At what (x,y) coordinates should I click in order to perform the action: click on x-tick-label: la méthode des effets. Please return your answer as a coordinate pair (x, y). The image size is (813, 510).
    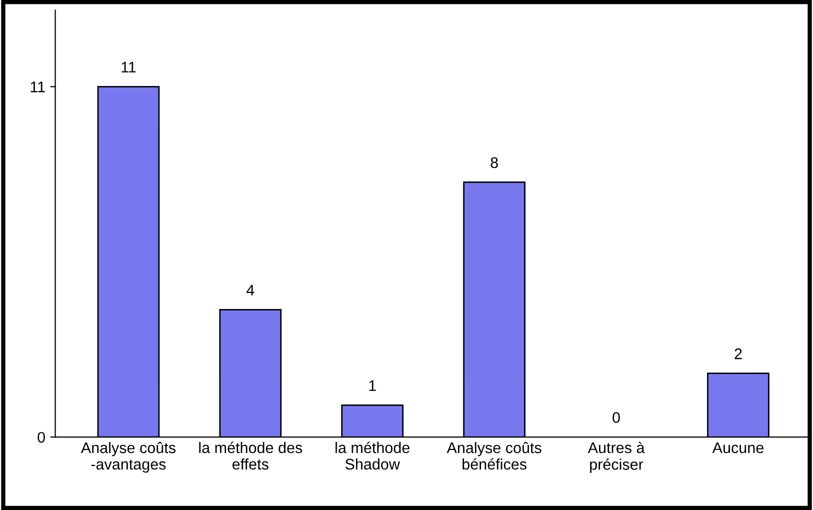
    Looking at the image, I should click on (250, 456).